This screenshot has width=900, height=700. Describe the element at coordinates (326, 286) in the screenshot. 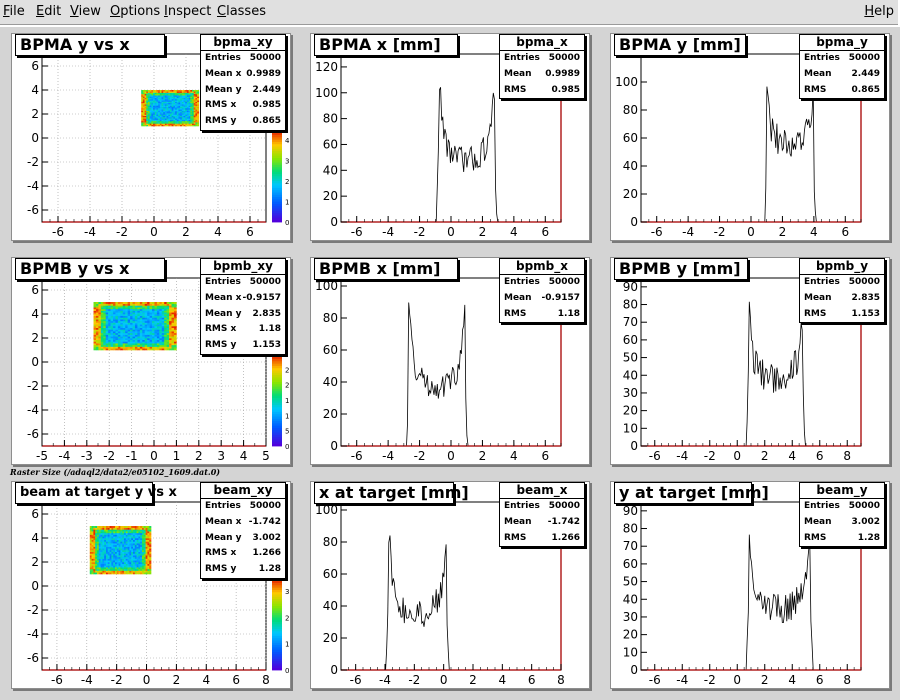

I see `y-tick-label: 100` at that location.